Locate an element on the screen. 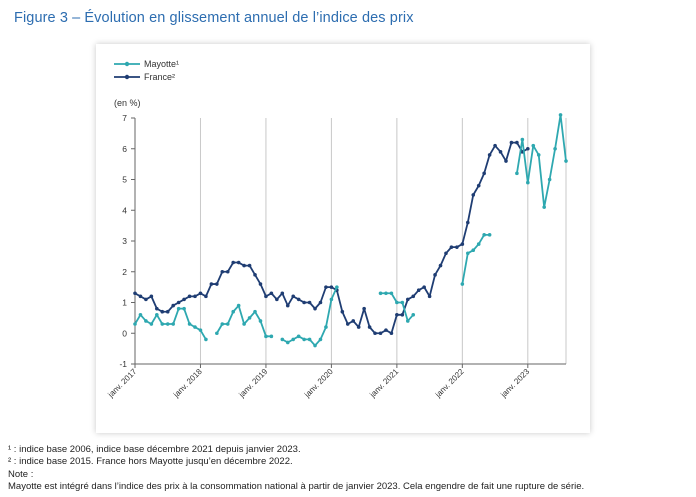  y-tick-label: 1 is located at coordinates (124, 303).